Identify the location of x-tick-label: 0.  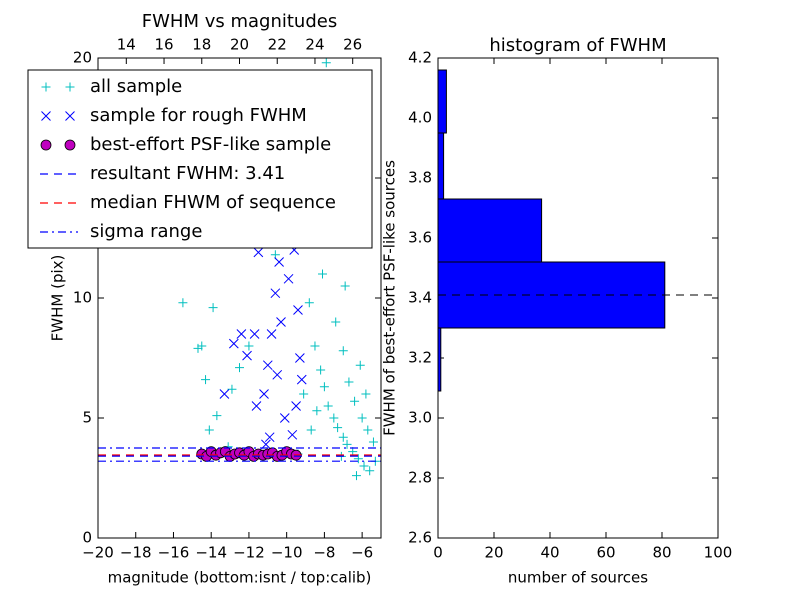
(438, 553).